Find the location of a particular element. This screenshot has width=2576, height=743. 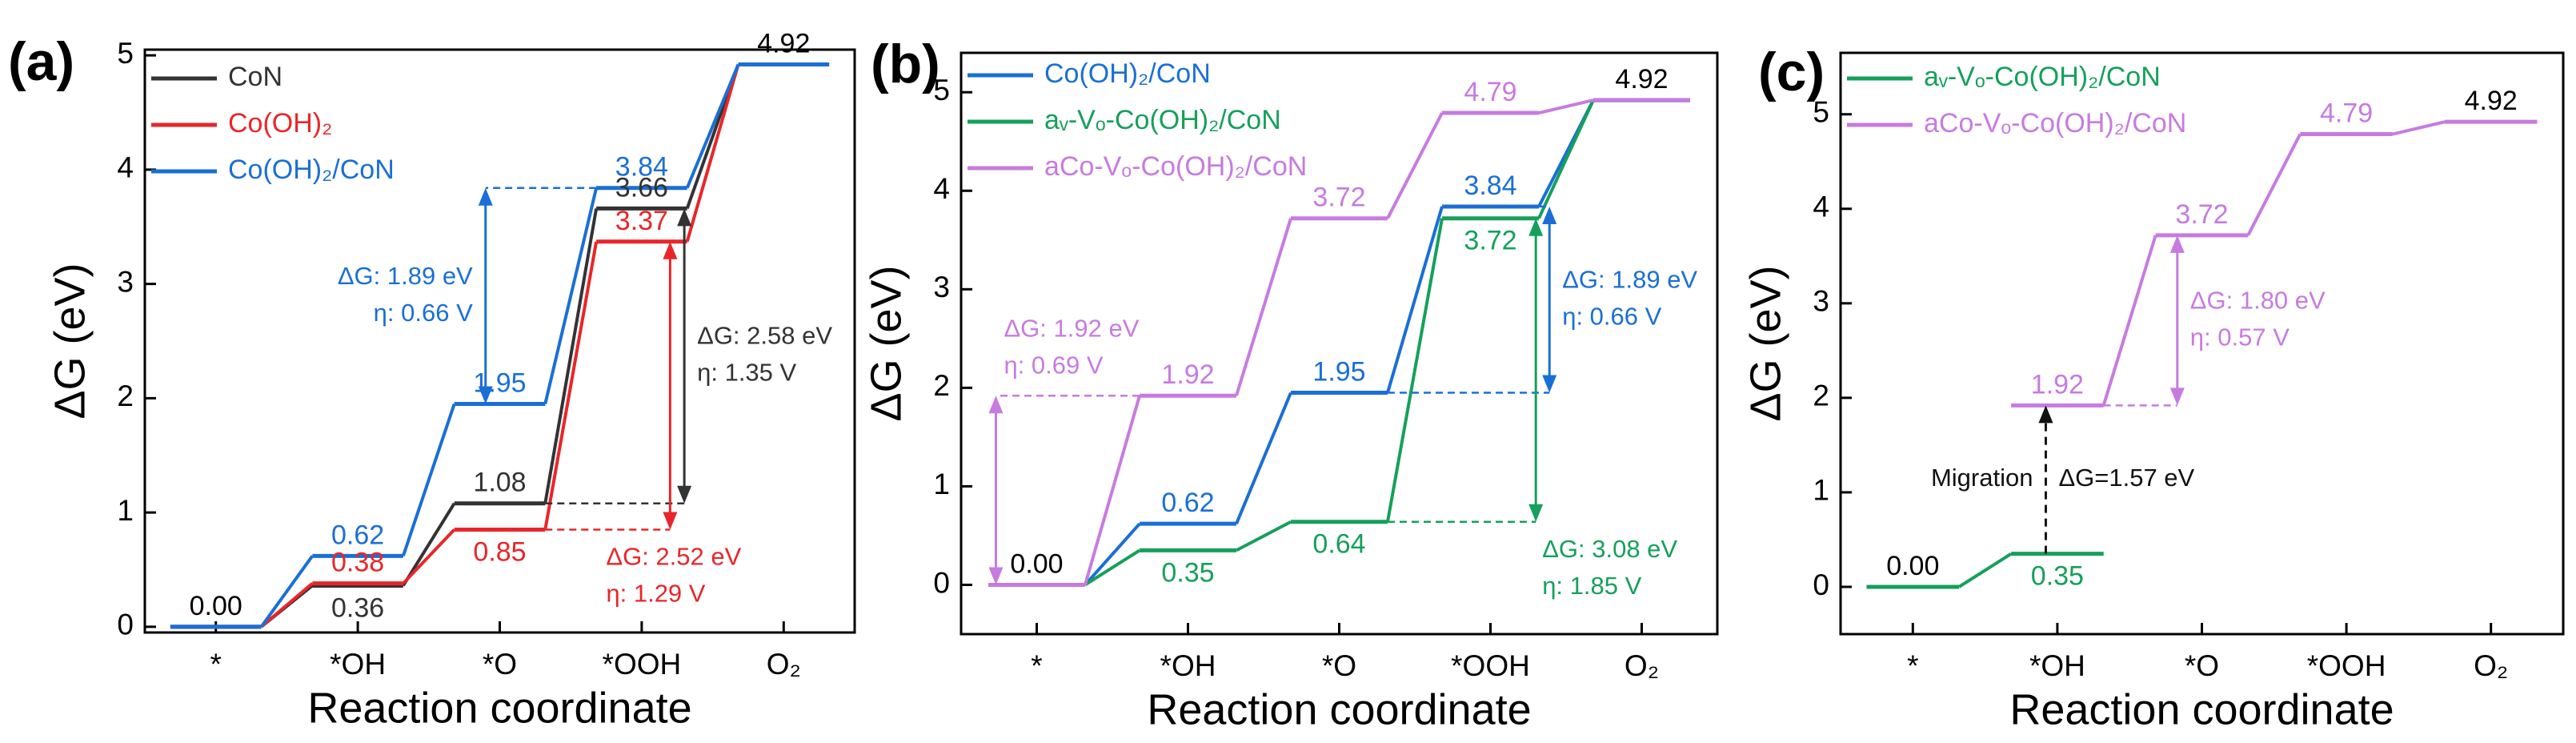

value-label: 0.00 is located at coordinates (1912, 566).